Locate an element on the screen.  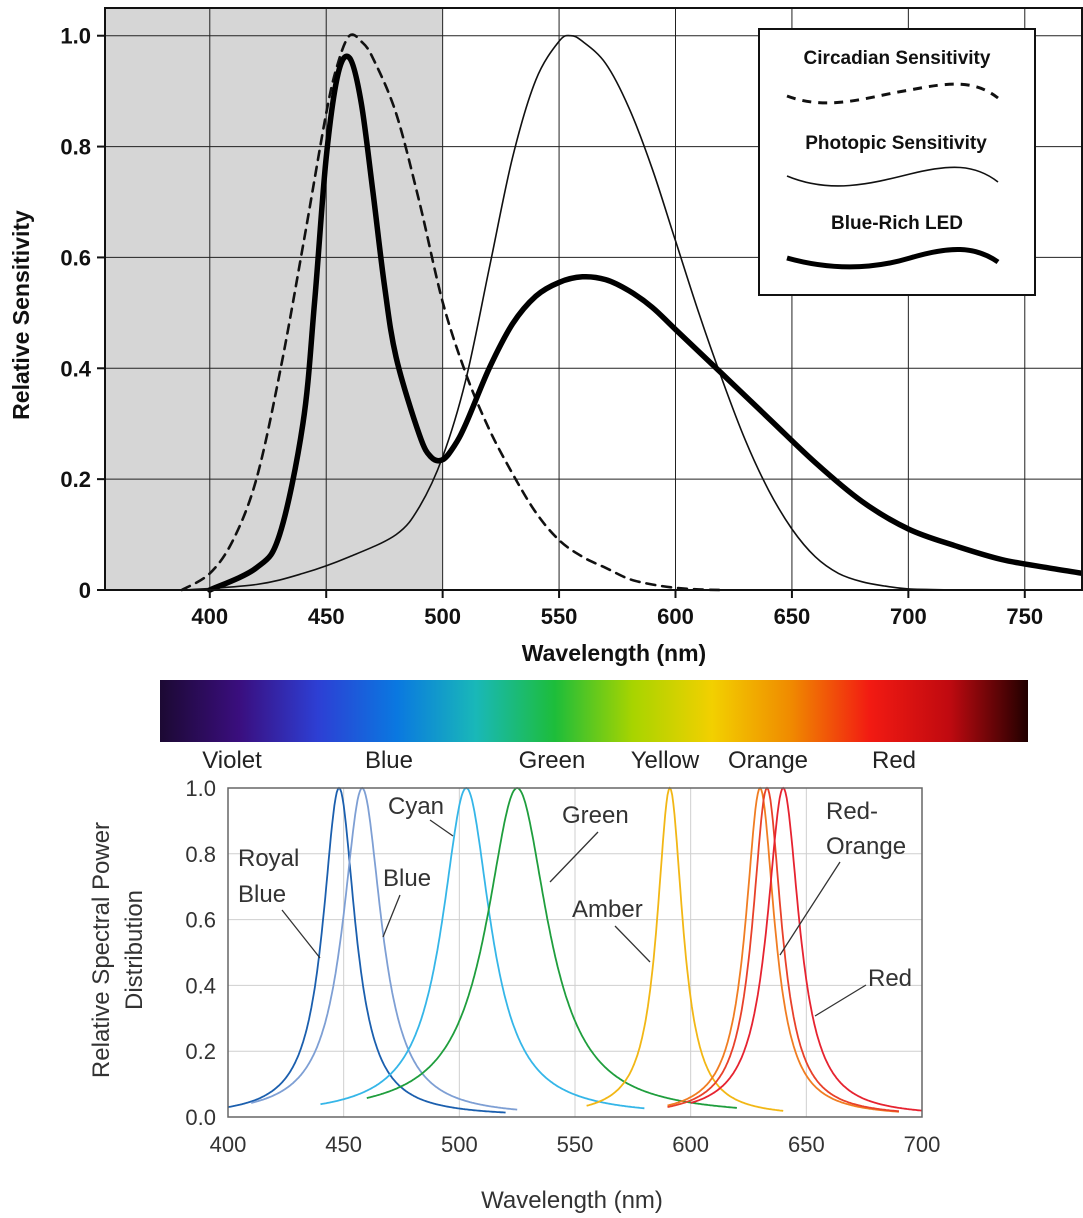
annotation-amber: Amber is located at coordinates (607, 909).